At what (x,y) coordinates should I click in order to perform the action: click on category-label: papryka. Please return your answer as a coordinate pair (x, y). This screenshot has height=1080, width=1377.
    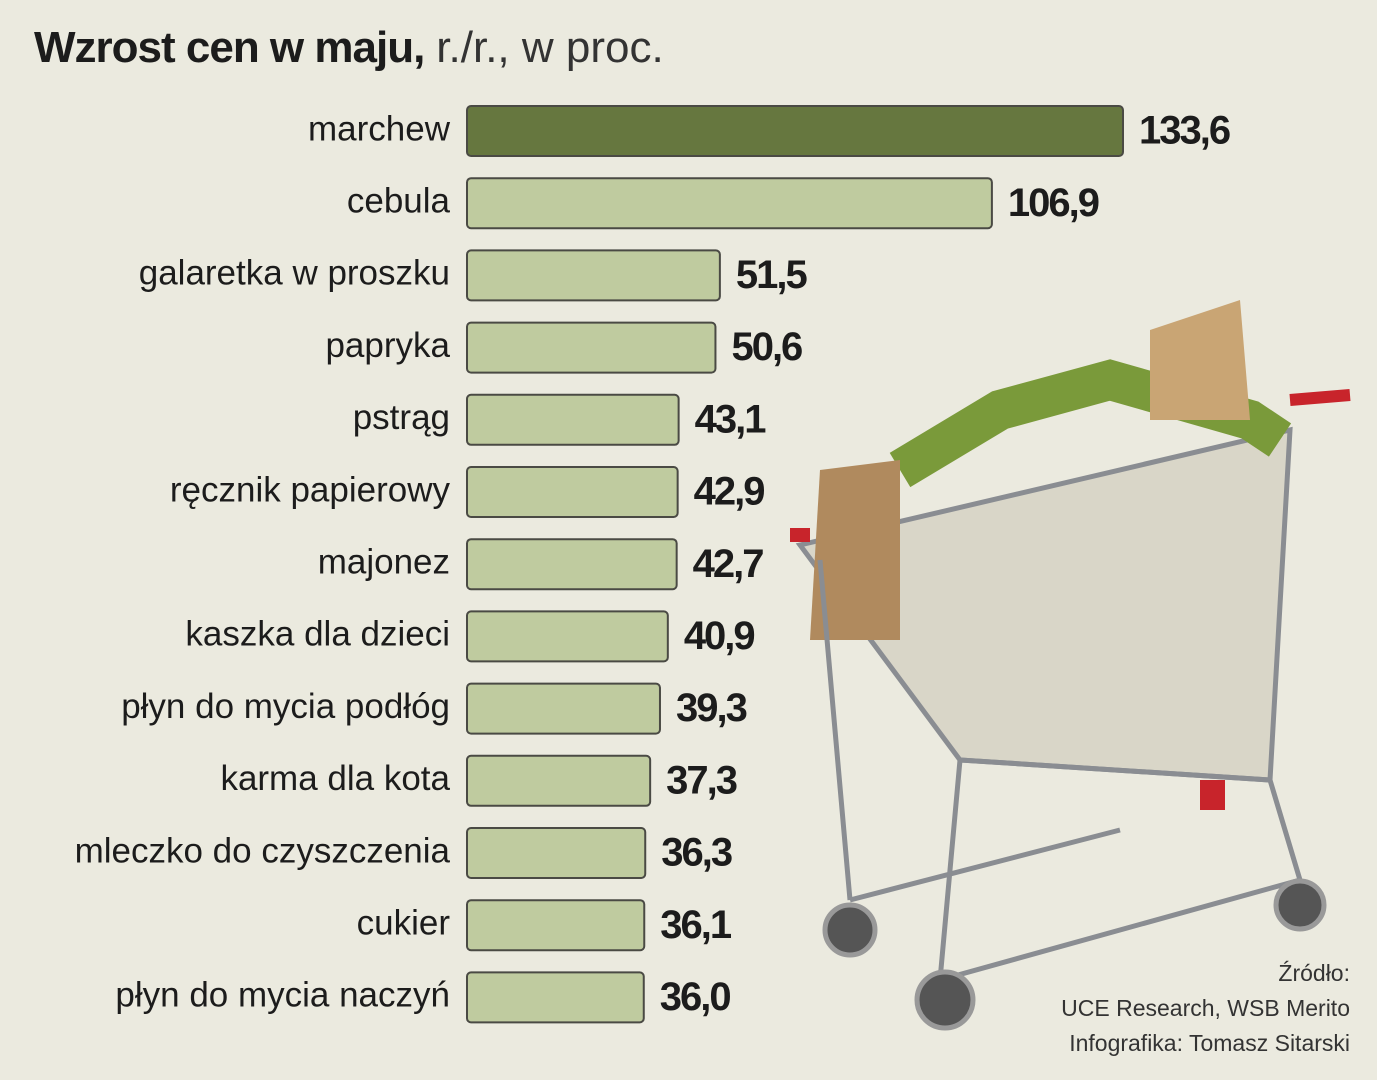
    Looking at the image, I should click on (387, 345).